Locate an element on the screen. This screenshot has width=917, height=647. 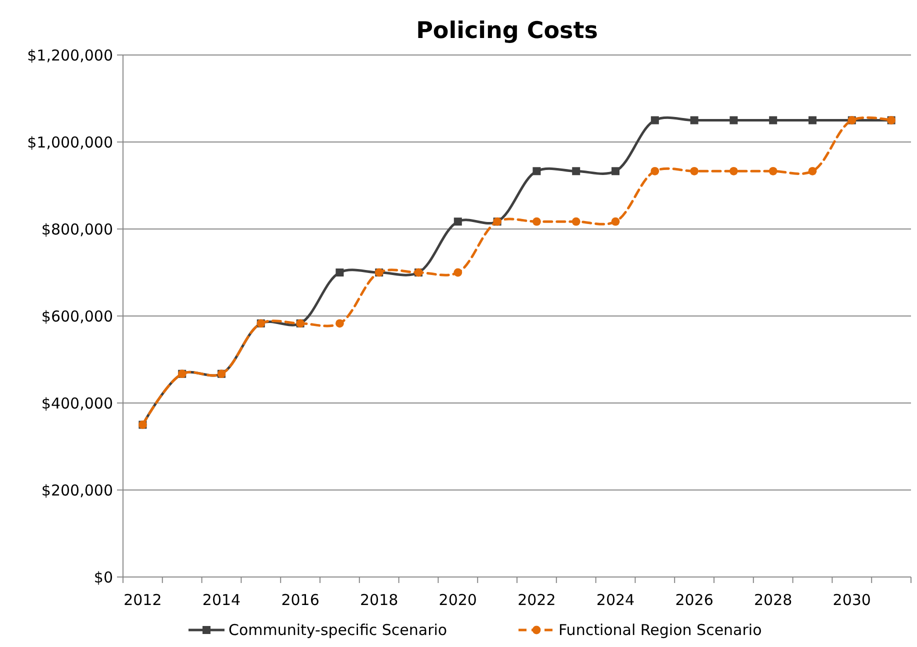
x-tick-label: 2030 is located at coordinates (851, 600).